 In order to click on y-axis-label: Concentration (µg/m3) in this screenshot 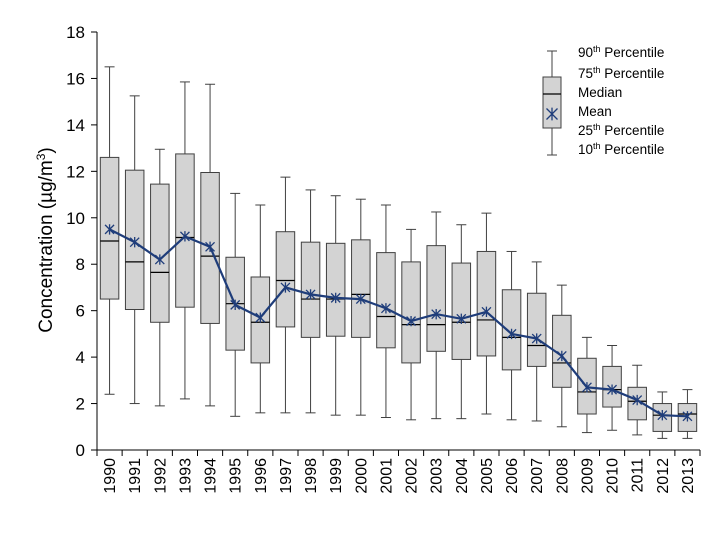, I will do `click(45, 240)`.